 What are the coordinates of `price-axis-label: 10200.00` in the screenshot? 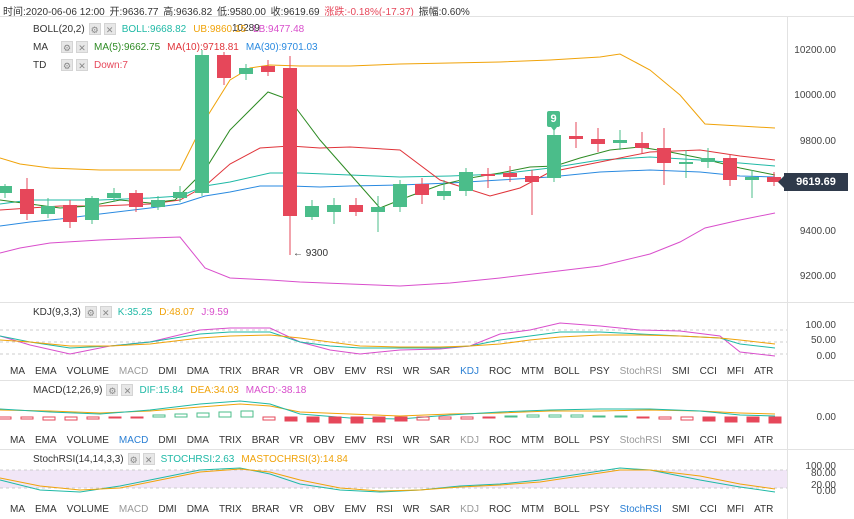 It's located at (815, 50).